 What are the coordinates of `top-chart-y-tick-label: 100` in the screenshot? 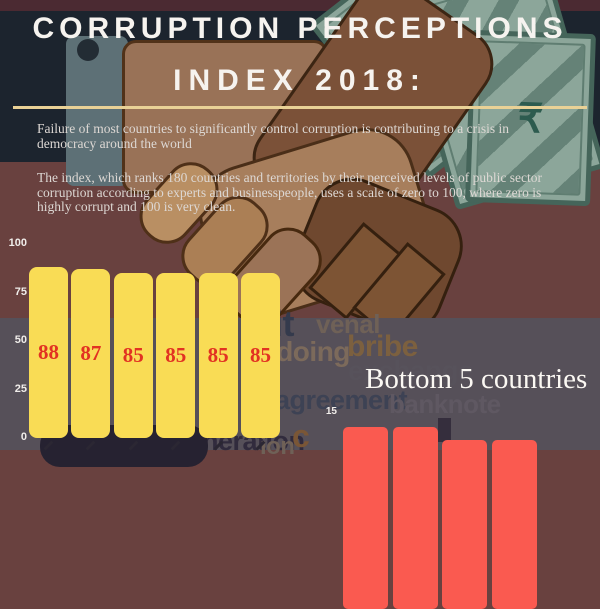 It's located at (17, 243).